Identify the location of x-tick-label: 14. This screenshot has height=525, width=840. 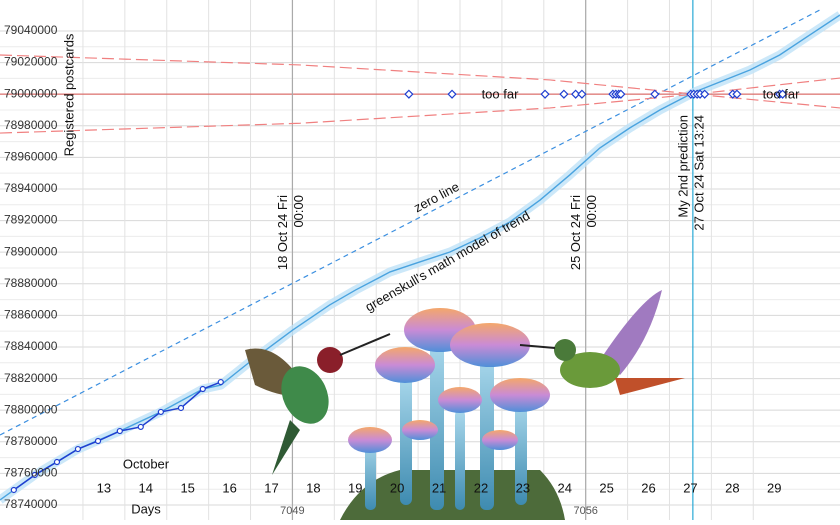
(146, 487).